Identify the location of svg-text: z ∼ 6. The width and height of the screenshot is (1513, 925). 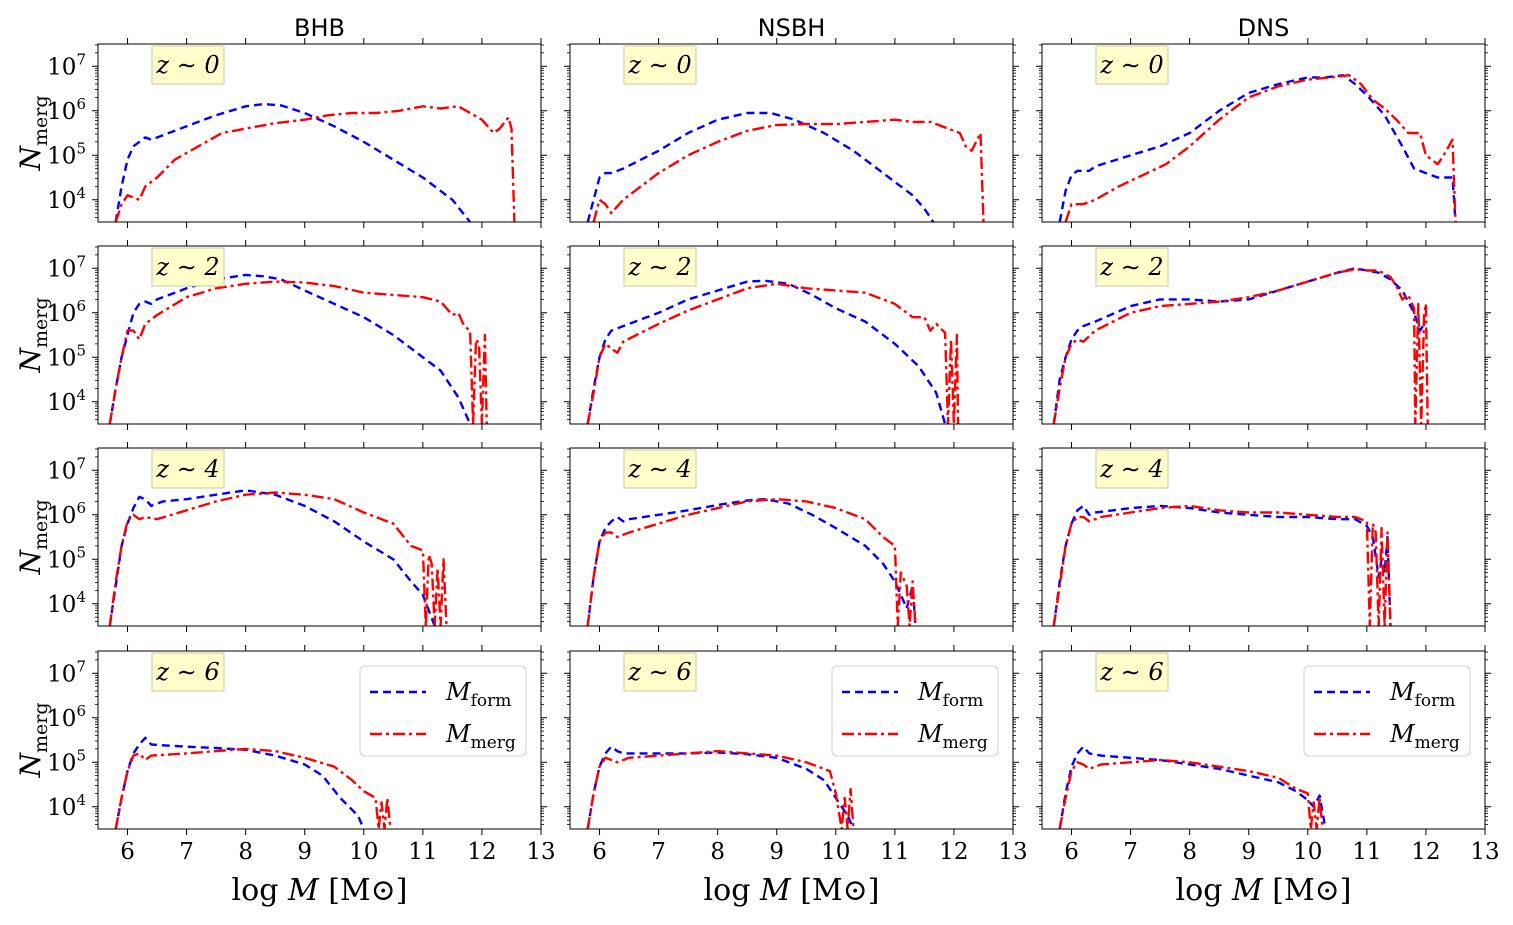
(187, 672).